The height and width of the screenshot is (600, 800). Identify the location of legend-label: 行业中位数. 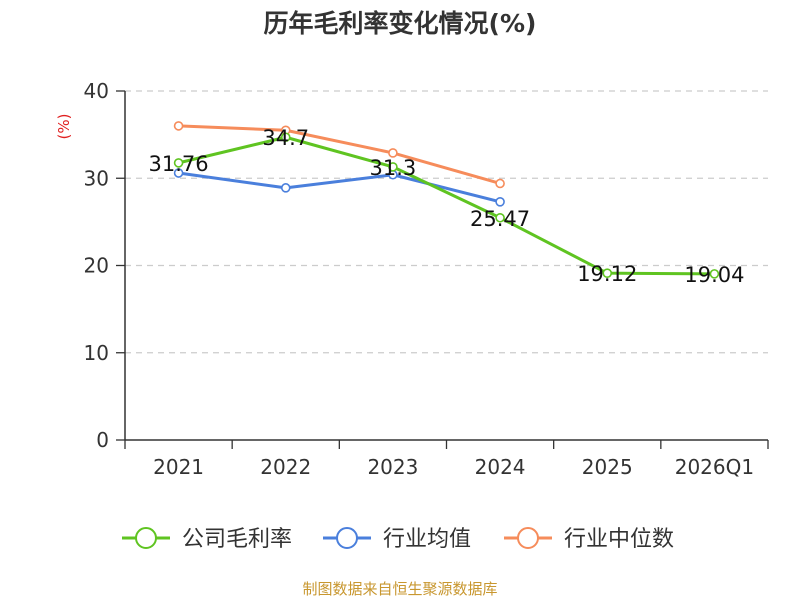
(619, 539).